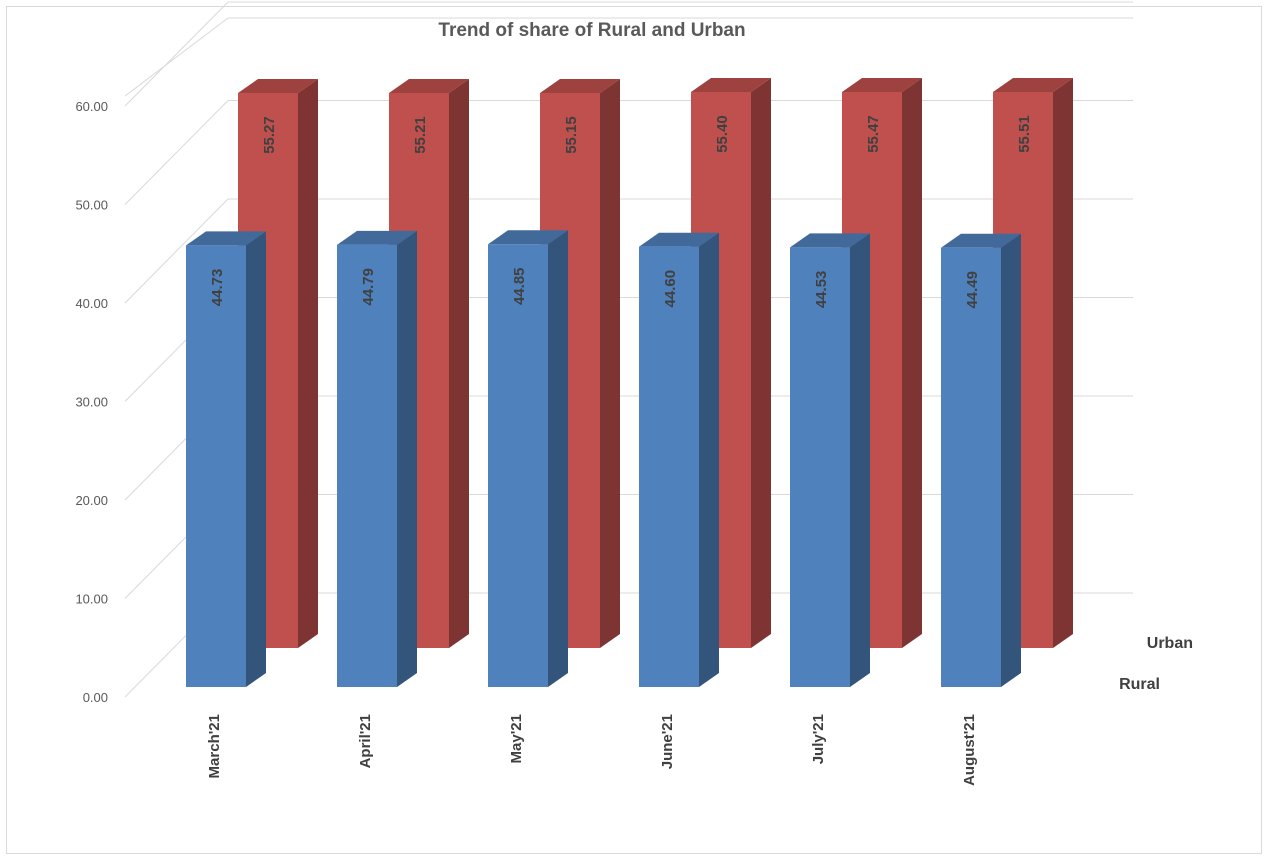 The height and width of the screenshot is (862, 1270). I want to click on data-label: 55.27, so click(269, 135).